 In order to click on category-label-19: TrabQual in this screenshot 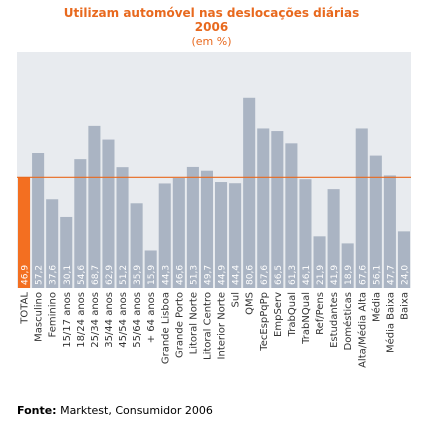, I will do `click(292, 314)`.